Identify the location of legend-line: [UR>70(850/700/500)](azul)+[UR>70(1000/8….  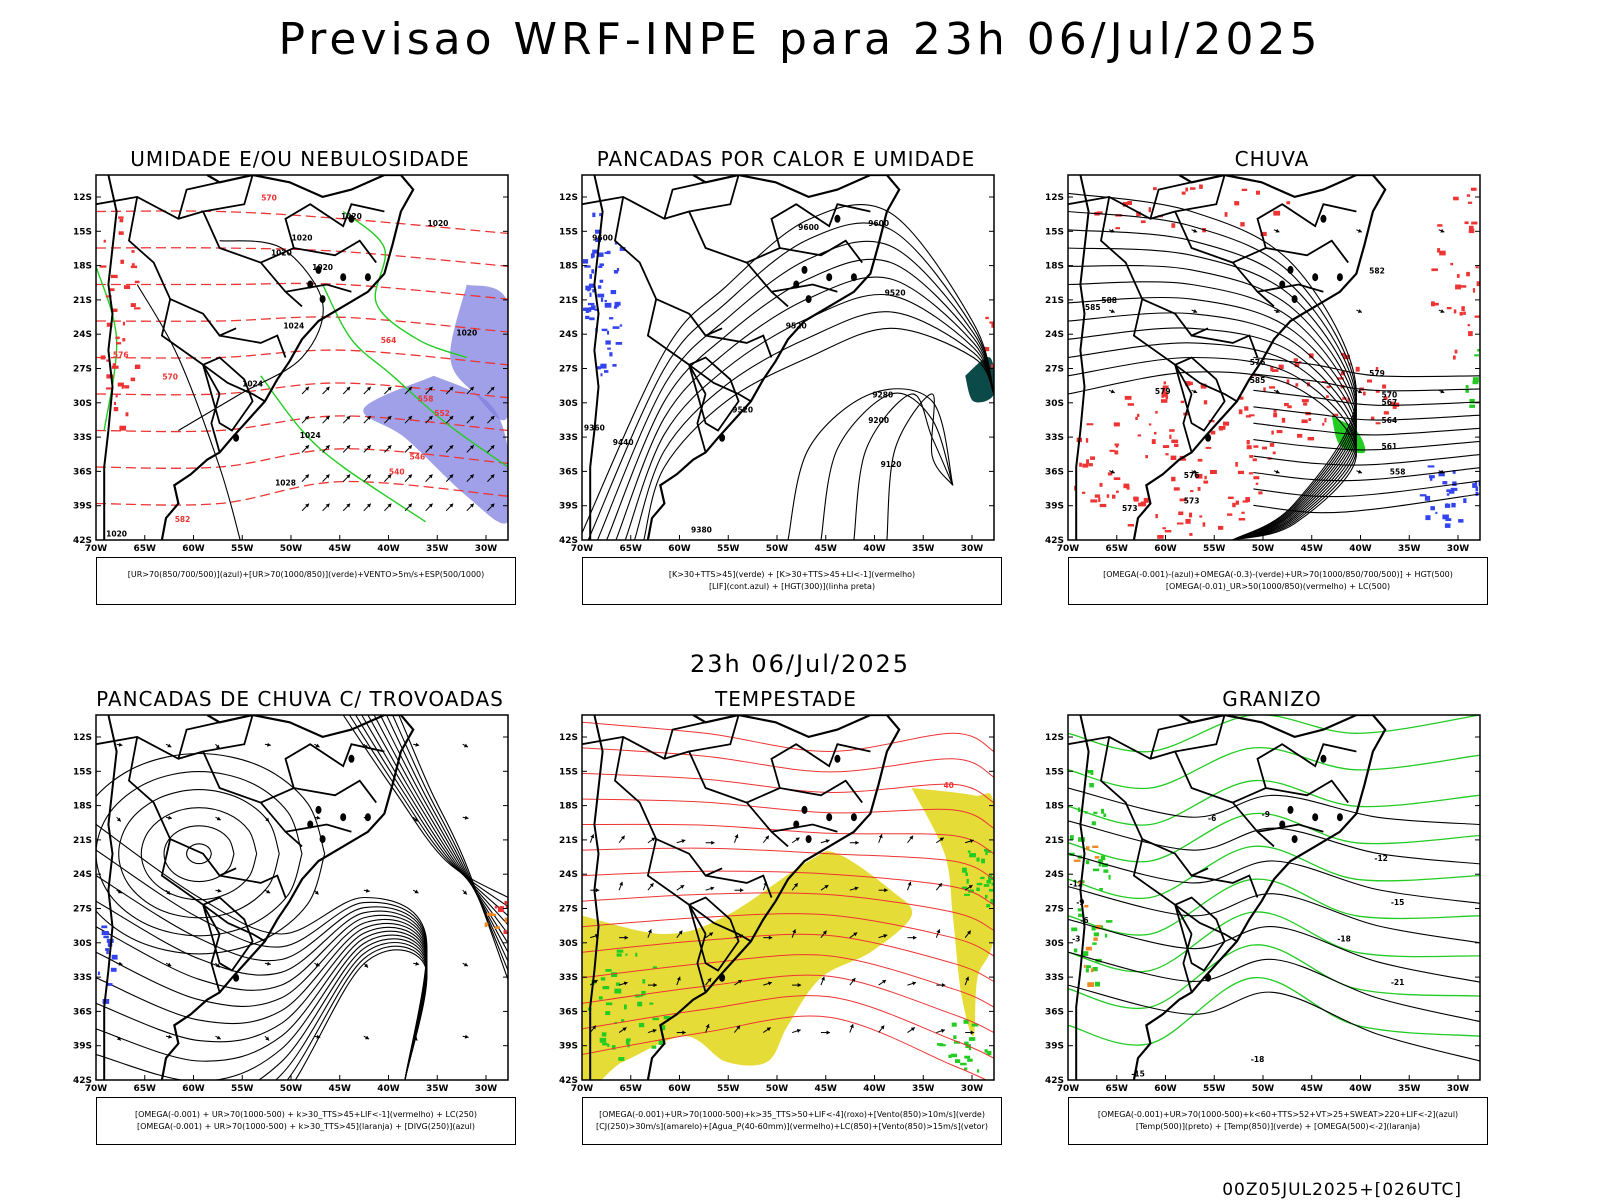
(306, 574).